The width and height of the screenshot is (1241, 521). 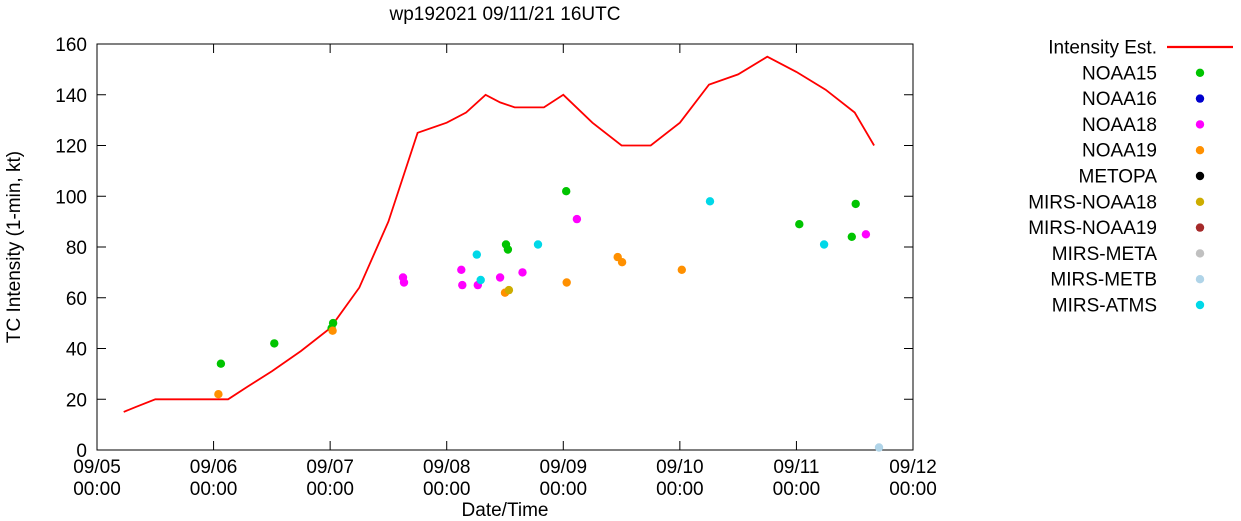 What do you see at coordinates (509, 290) in the screenshot?
I see `data-point-mirs-noaa18` at bounding box center [509, 290].